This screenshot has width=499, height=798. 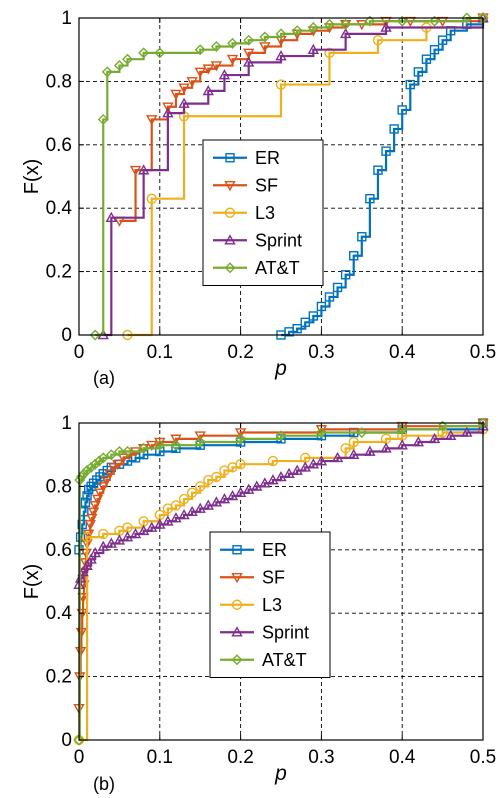 What do you see at coordinates (483, 352) in the screenshot?
I see `x-tick-label: 0.5` at bounding box center [483, 352].